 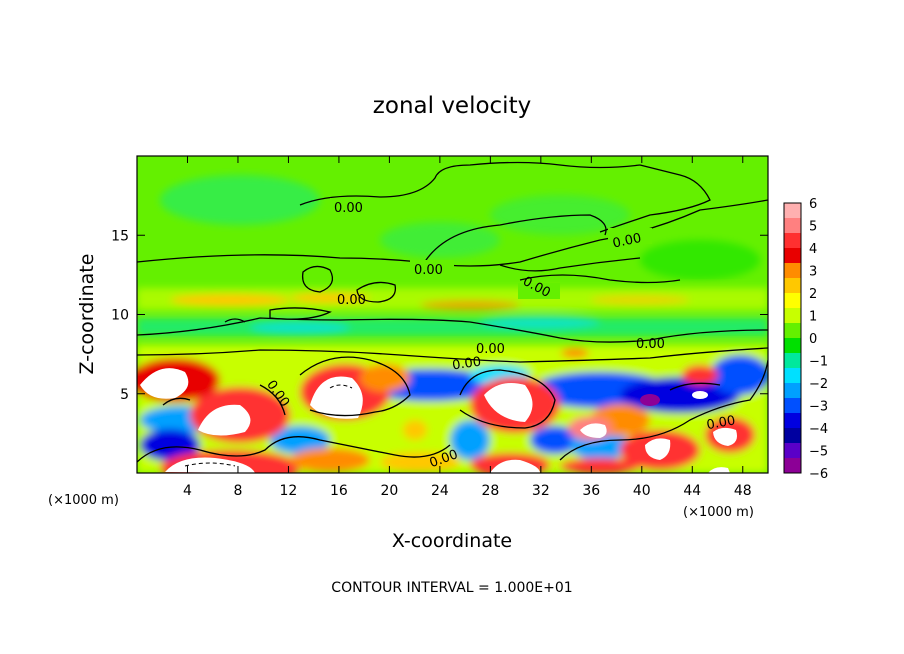 What do you see at coordinates (813, 204) in the screenshot?
I see `colorbar-tick-label: 6` at bounding box center [813, 204].